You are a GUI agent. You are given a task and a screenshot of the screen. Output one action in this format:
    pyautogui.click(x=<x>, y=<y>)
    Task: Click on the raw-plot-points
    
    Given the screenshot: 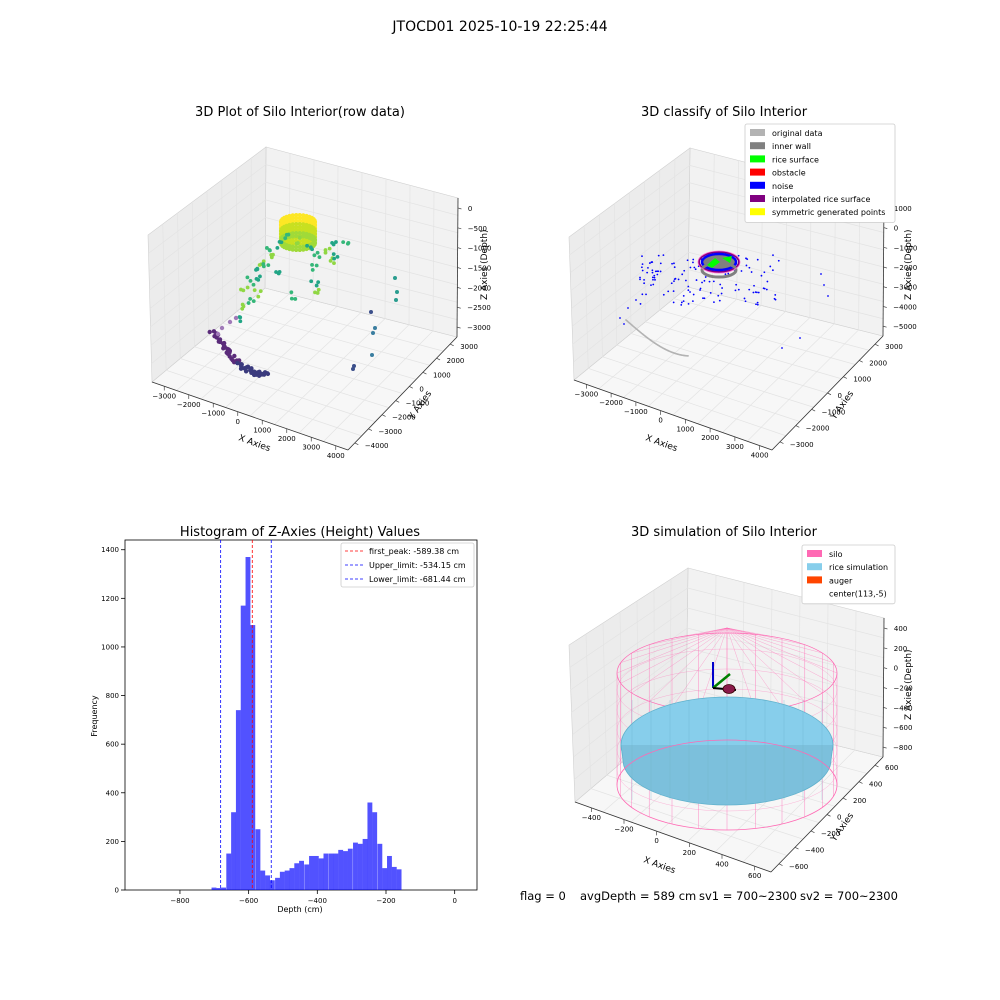 What is the action you would take?
    pyautogui.click(x=303, y=295)
    